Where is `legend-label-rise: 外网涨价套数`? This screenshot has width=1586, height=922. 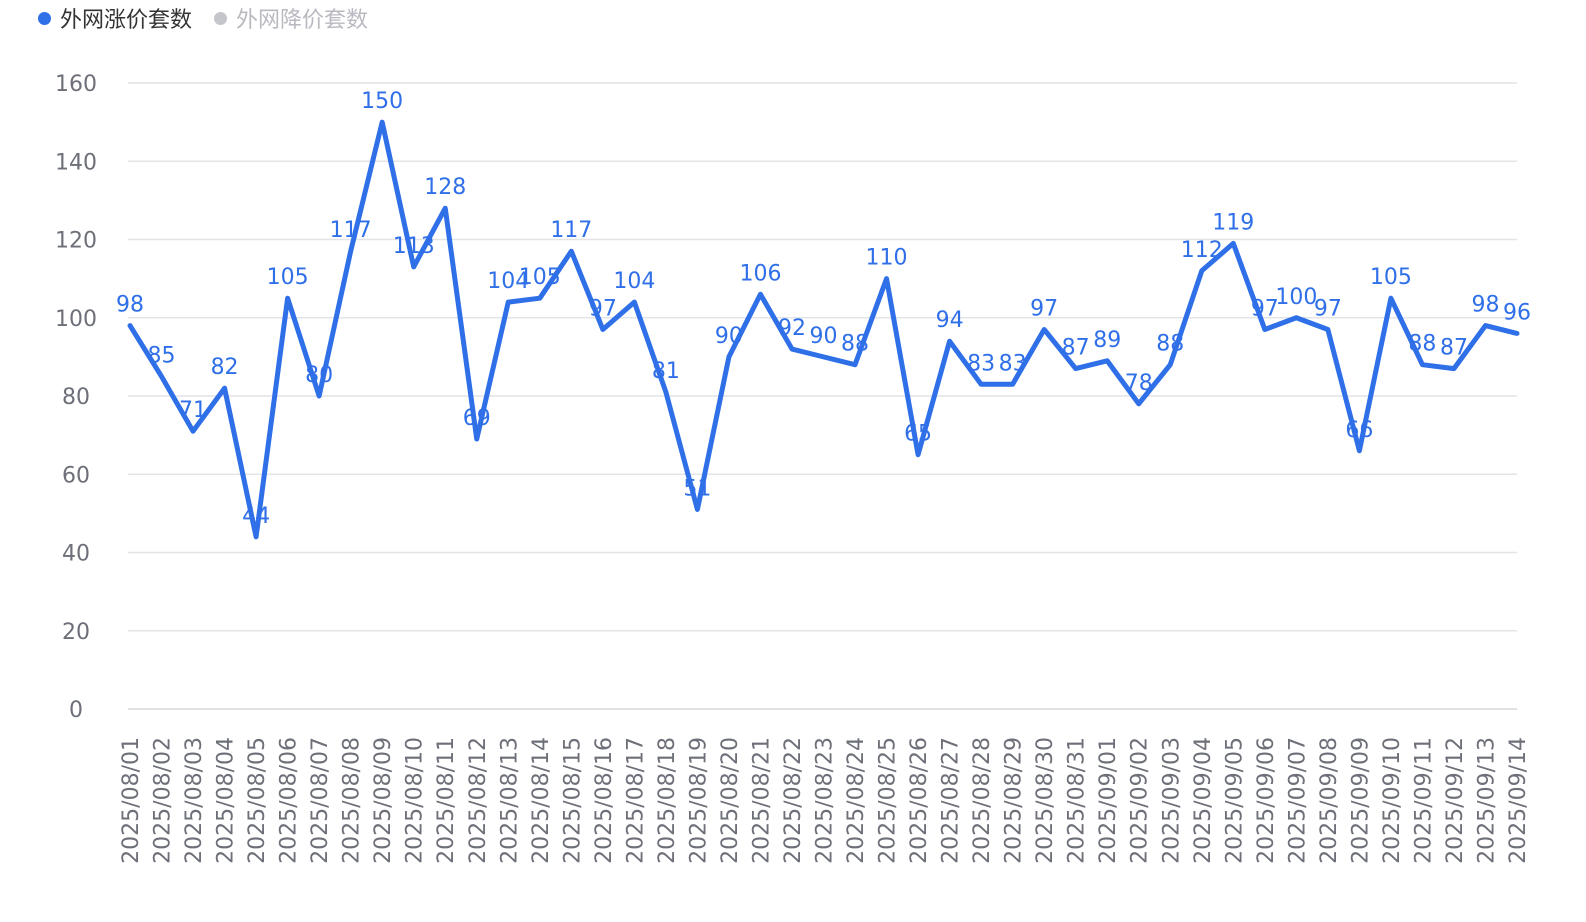 legend-label-rise: 外网涨价套数 is located at coordinates (126, 20).